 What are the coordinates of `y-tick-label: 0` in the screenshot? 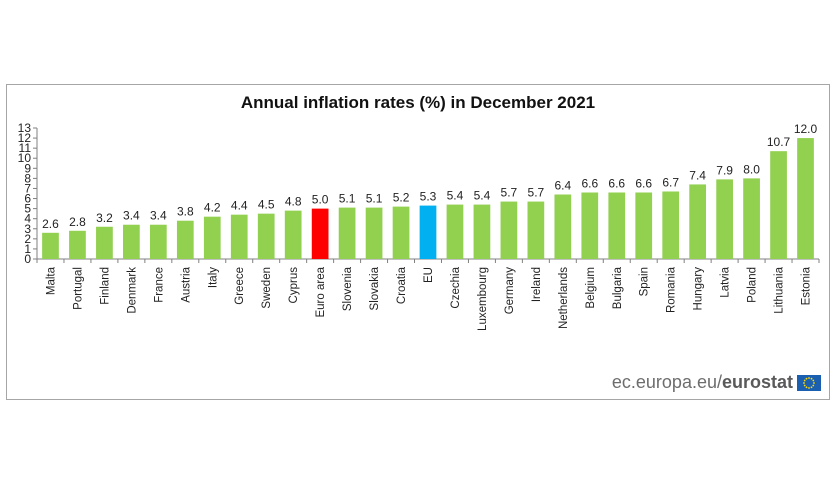 It's located at (27, 259).